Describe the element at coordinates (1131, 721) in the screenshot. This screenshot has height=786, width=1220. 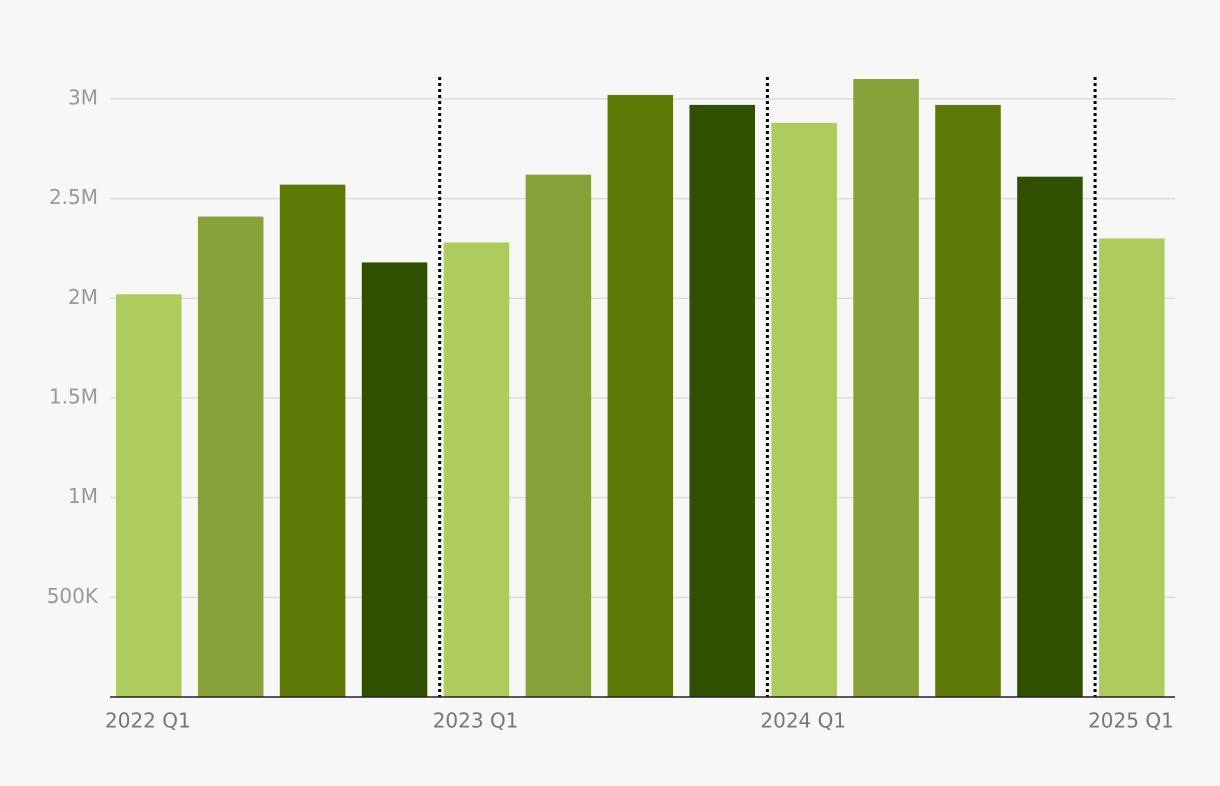
I see `x-tick-label: 2025 Q1` at that location.